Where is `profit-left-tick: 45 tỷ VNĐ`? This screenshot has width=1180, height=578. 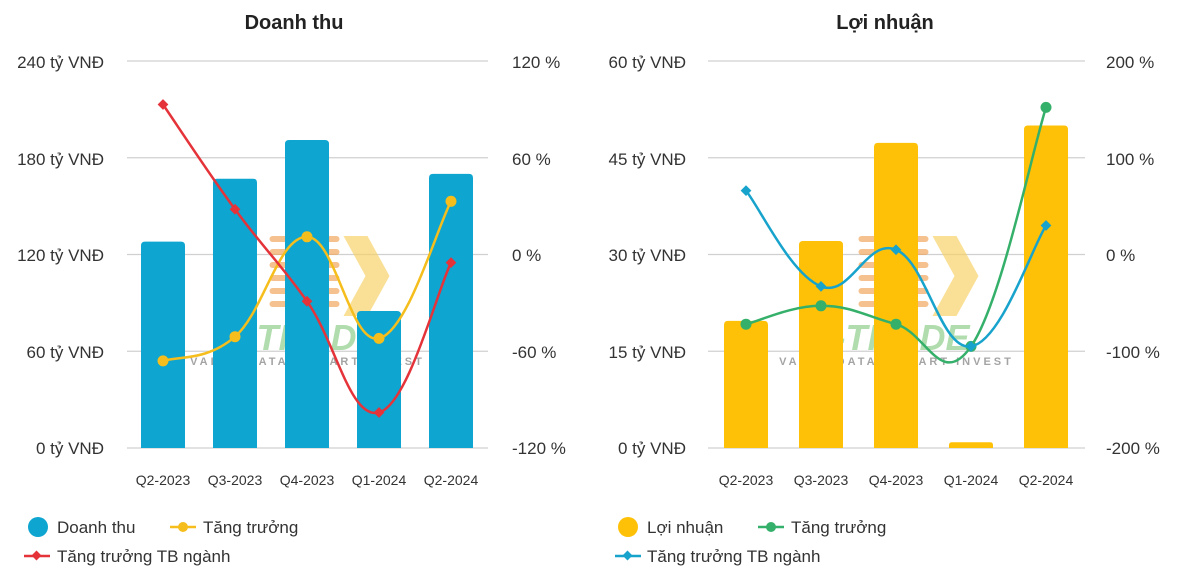 profit-left-tick: 45 tỷ VNĐ is located at coordinates (647, 159).